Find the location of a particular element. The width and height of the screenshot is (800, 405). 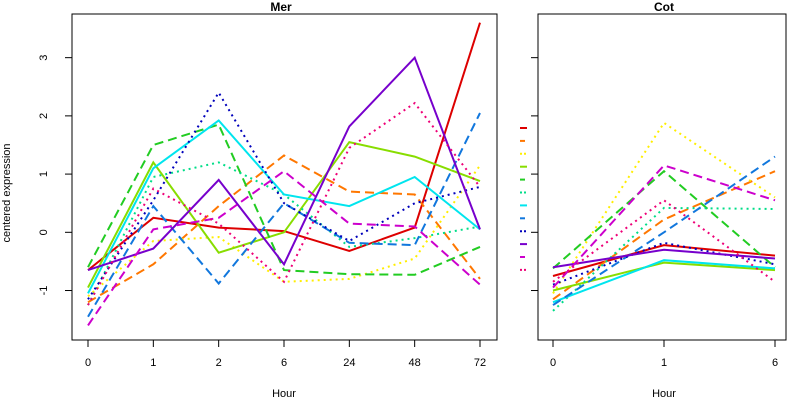

x-tick-label-mer: 48 is located at coordinates (415, 363).